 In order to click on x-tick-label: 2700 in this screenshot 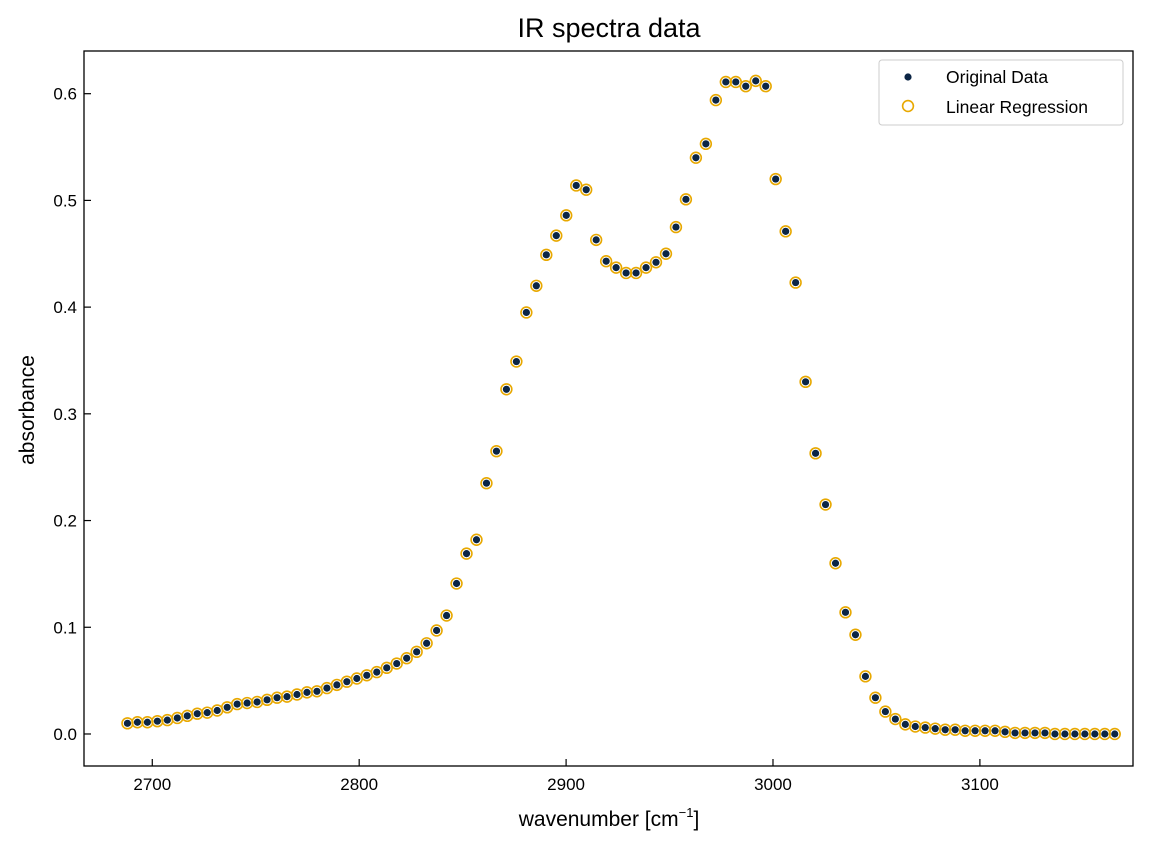, I will do `click(152, 784)`.